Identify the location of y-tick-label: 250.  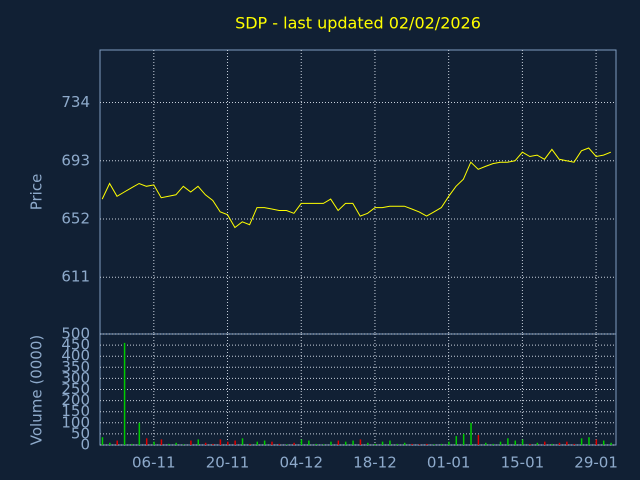
(75, 389).